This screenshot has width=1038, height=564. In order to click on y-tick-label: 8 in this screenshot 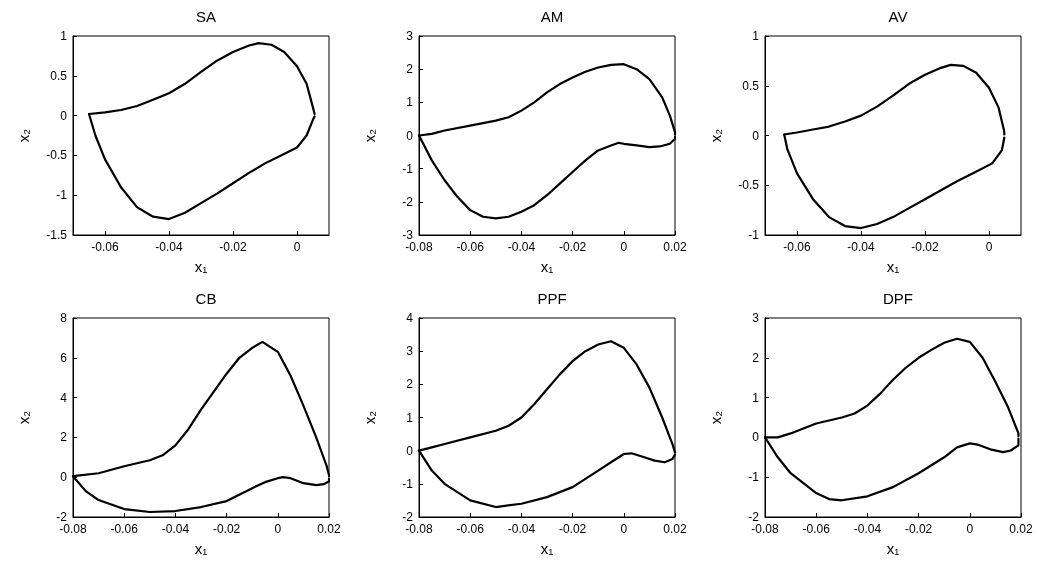, I will do `click(64, 318)`.